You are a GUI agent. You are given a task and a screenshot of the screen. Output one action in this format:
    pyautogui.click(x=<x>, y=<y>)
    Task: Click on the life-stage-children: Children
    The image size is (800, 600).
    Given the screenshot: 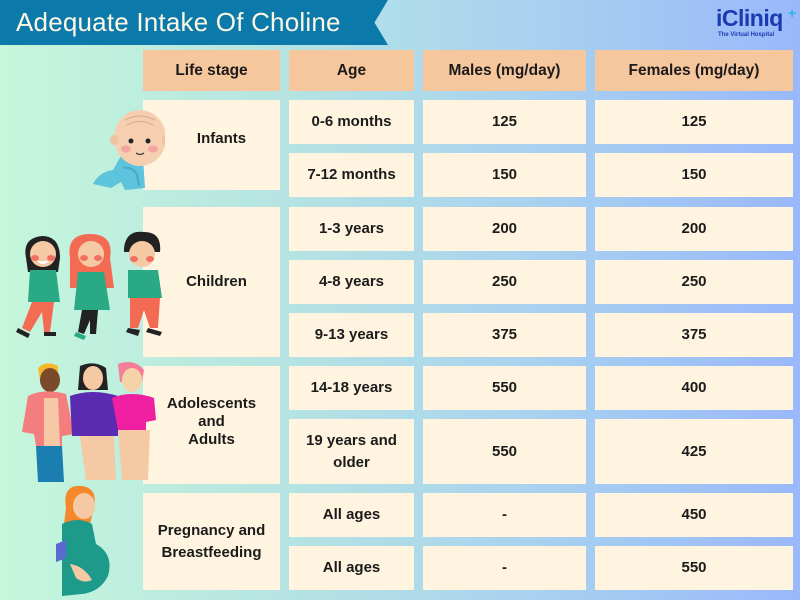 What is the action you would take?
    pyautogui.click(x=211, y=282)
    